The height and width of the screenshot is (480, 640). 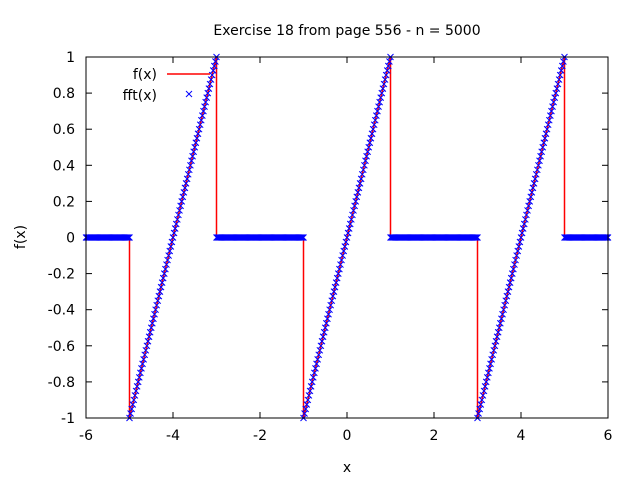 What do you see at coordinates (347, 436) in the screenshot?
I see `x-tick-label: 0` at bounding box center [347, 436].